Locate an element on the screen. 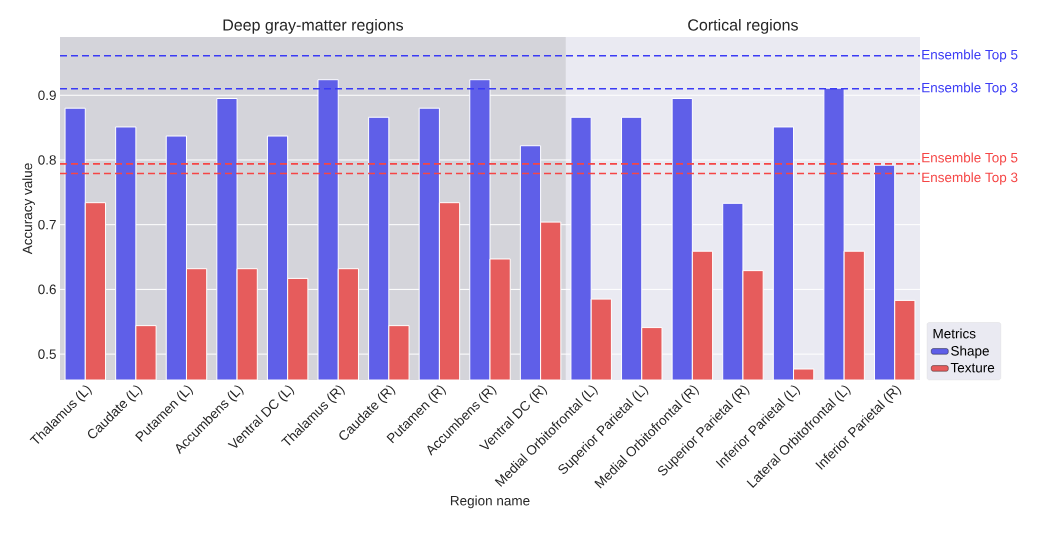  x-axis-title: Region name is located at coordinates (490, 502).